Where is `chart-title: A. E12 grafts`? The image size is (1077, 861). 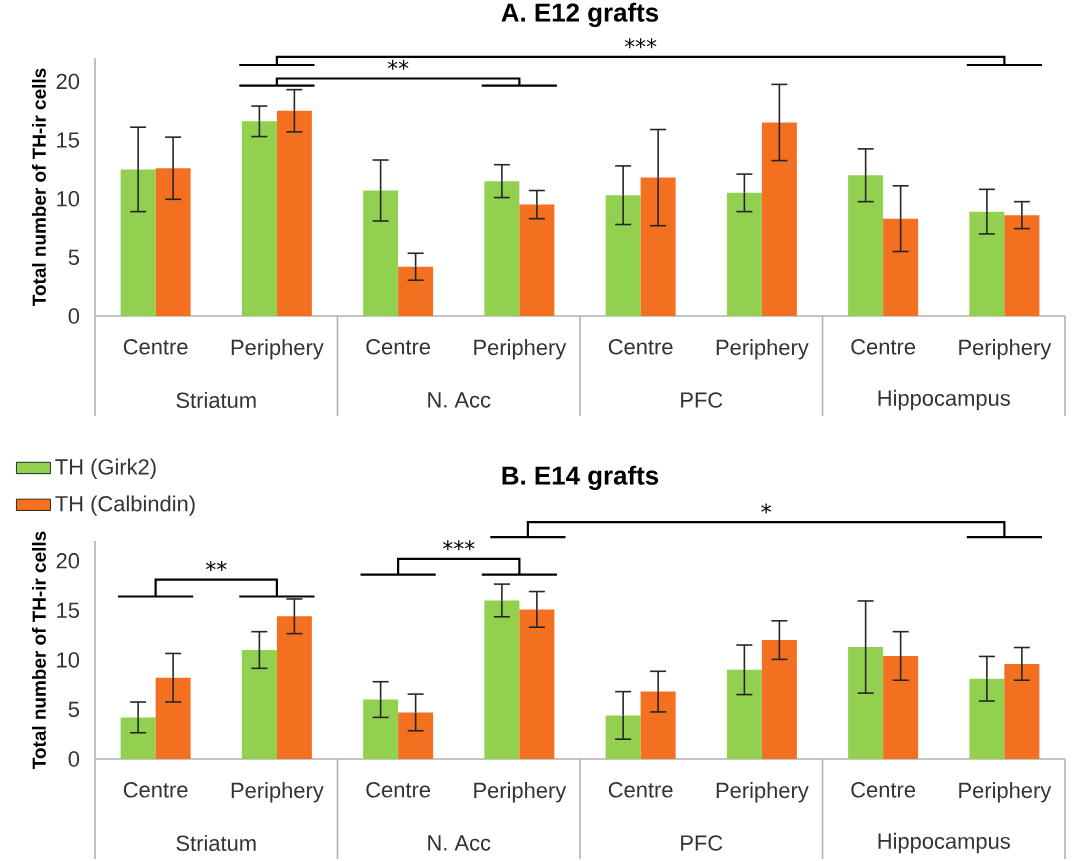 chart-title: A. E12 grafts is located at coordinates (580, 15).